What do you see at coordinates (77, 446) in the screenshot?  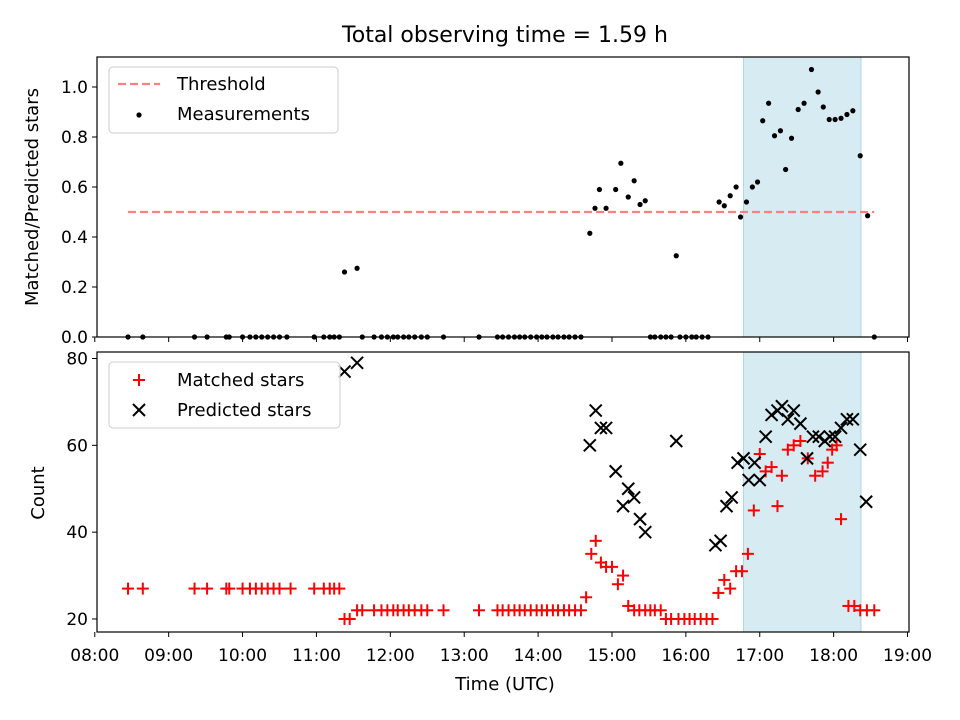 I see `y-tick-label: 60` at bounding box center [77, 446].